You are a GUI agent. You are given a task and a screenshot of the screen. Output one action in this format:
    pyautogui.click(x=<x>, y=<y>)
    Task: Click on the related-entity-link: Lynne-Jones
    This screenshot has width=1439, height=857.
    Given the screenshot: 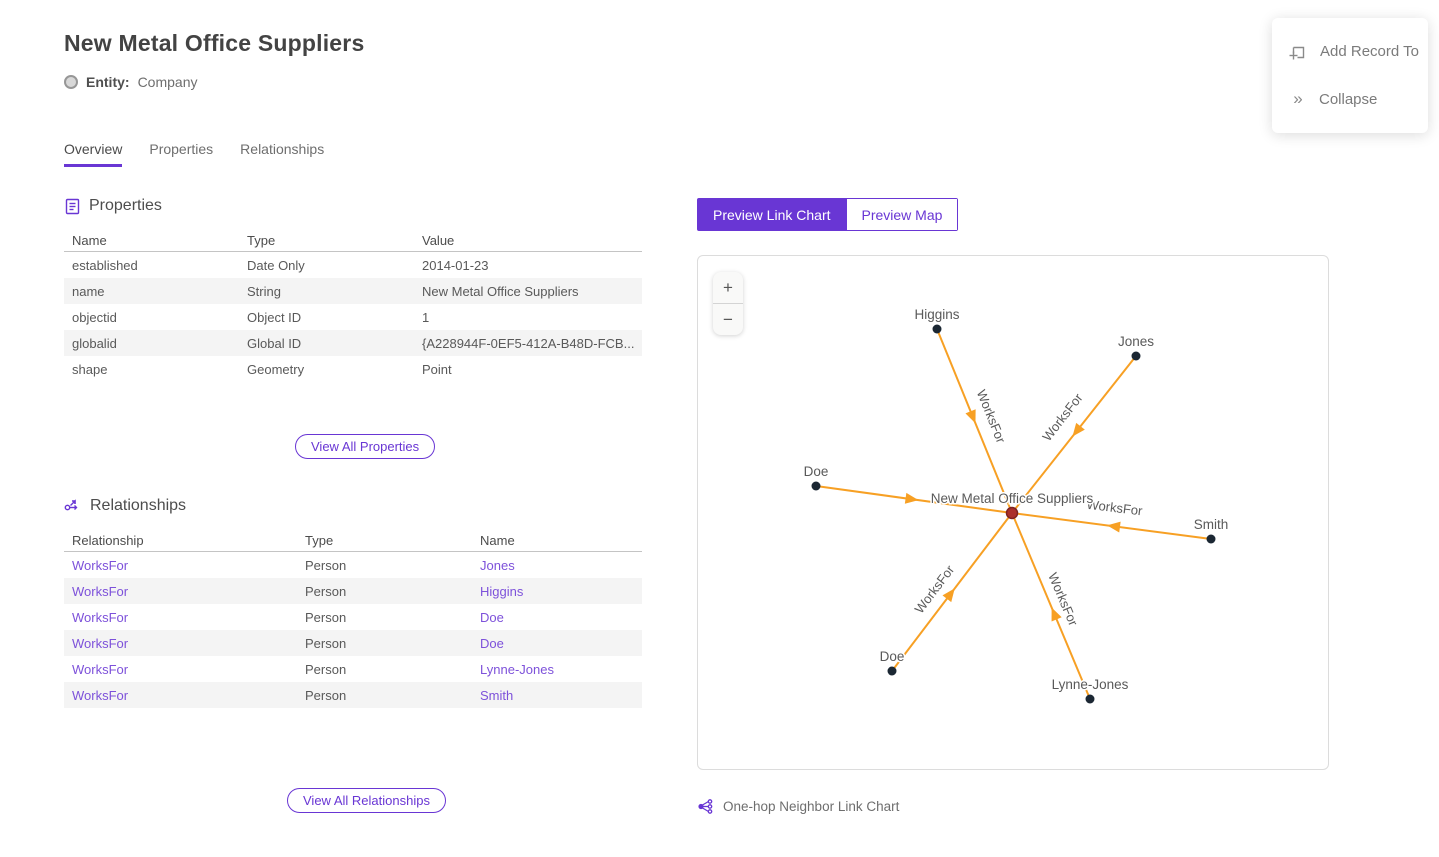 What is the action you would take?
    pyautogui.click(x=517, y=669)
    